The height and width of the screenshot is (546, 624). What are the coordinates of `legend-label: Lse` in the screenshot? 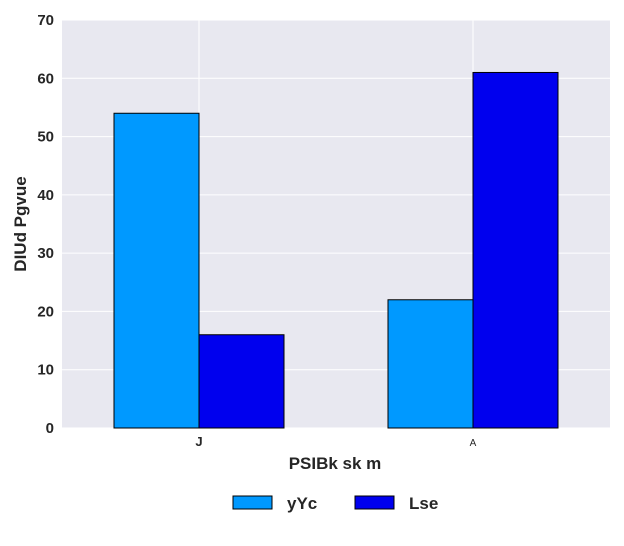 It's located at (423, 503).